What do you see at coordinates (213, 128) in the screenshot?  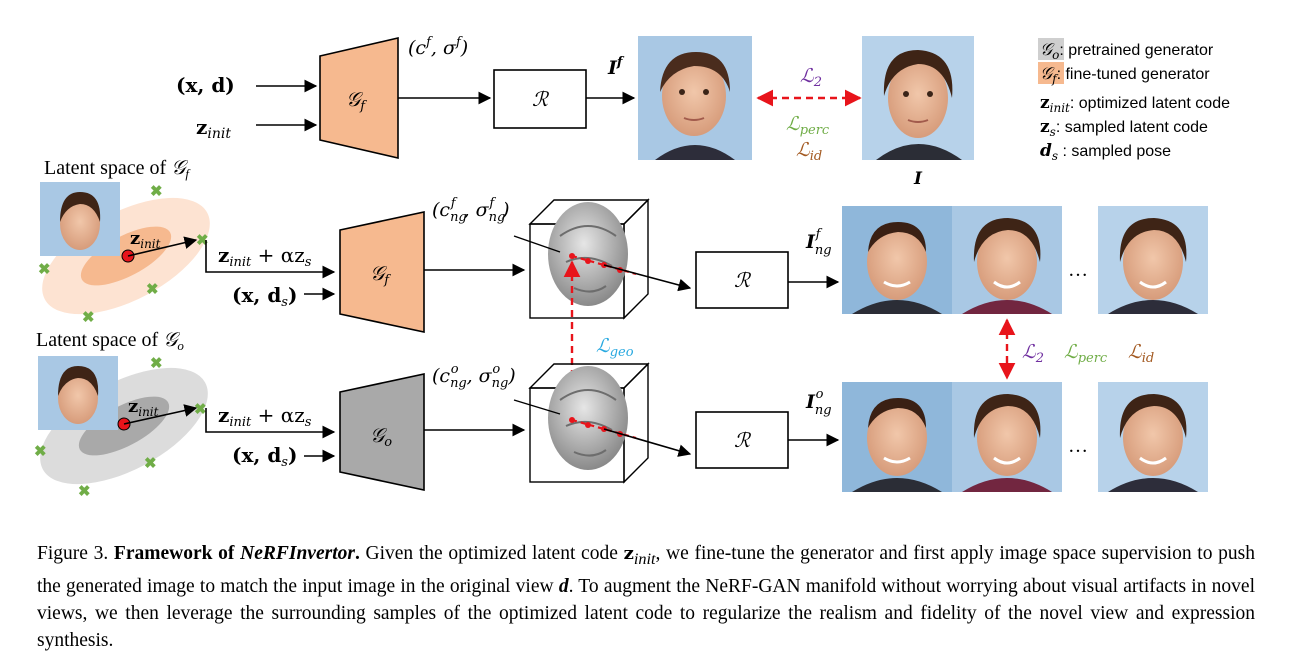 I see `top-input-zinit: zinit` at bounding box center [213, 128].